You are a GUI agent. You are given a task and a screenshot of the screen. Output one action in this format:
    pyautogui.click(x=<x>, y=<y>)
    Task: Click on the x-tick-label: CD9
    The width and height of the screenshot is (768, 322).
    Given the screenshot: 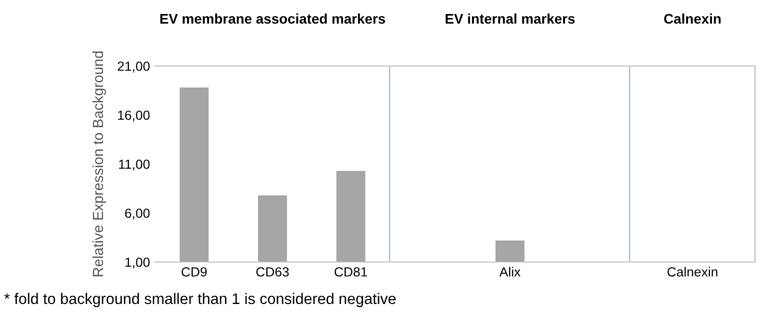 What is the action you would take?
    pyautogui.click(x=194, y=272)
    